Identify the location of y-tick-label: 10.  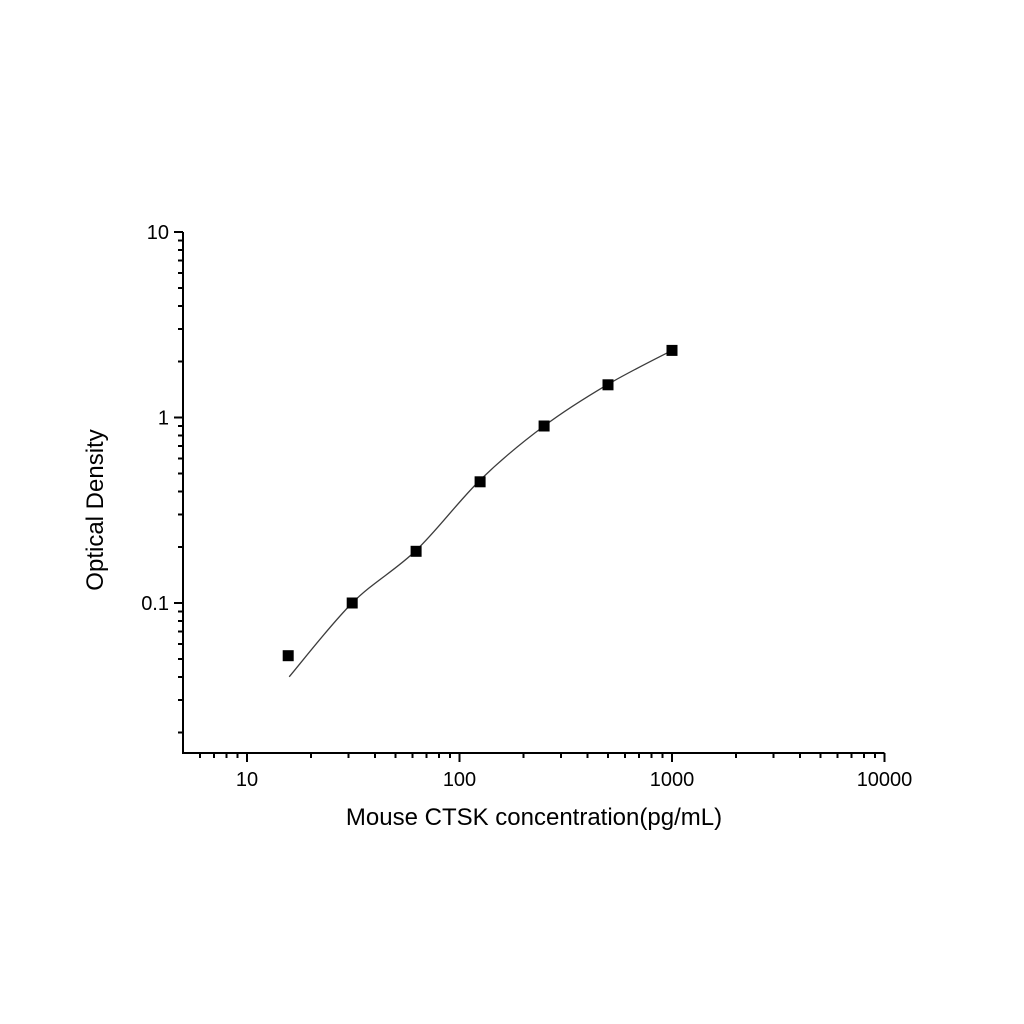
(158, 233).